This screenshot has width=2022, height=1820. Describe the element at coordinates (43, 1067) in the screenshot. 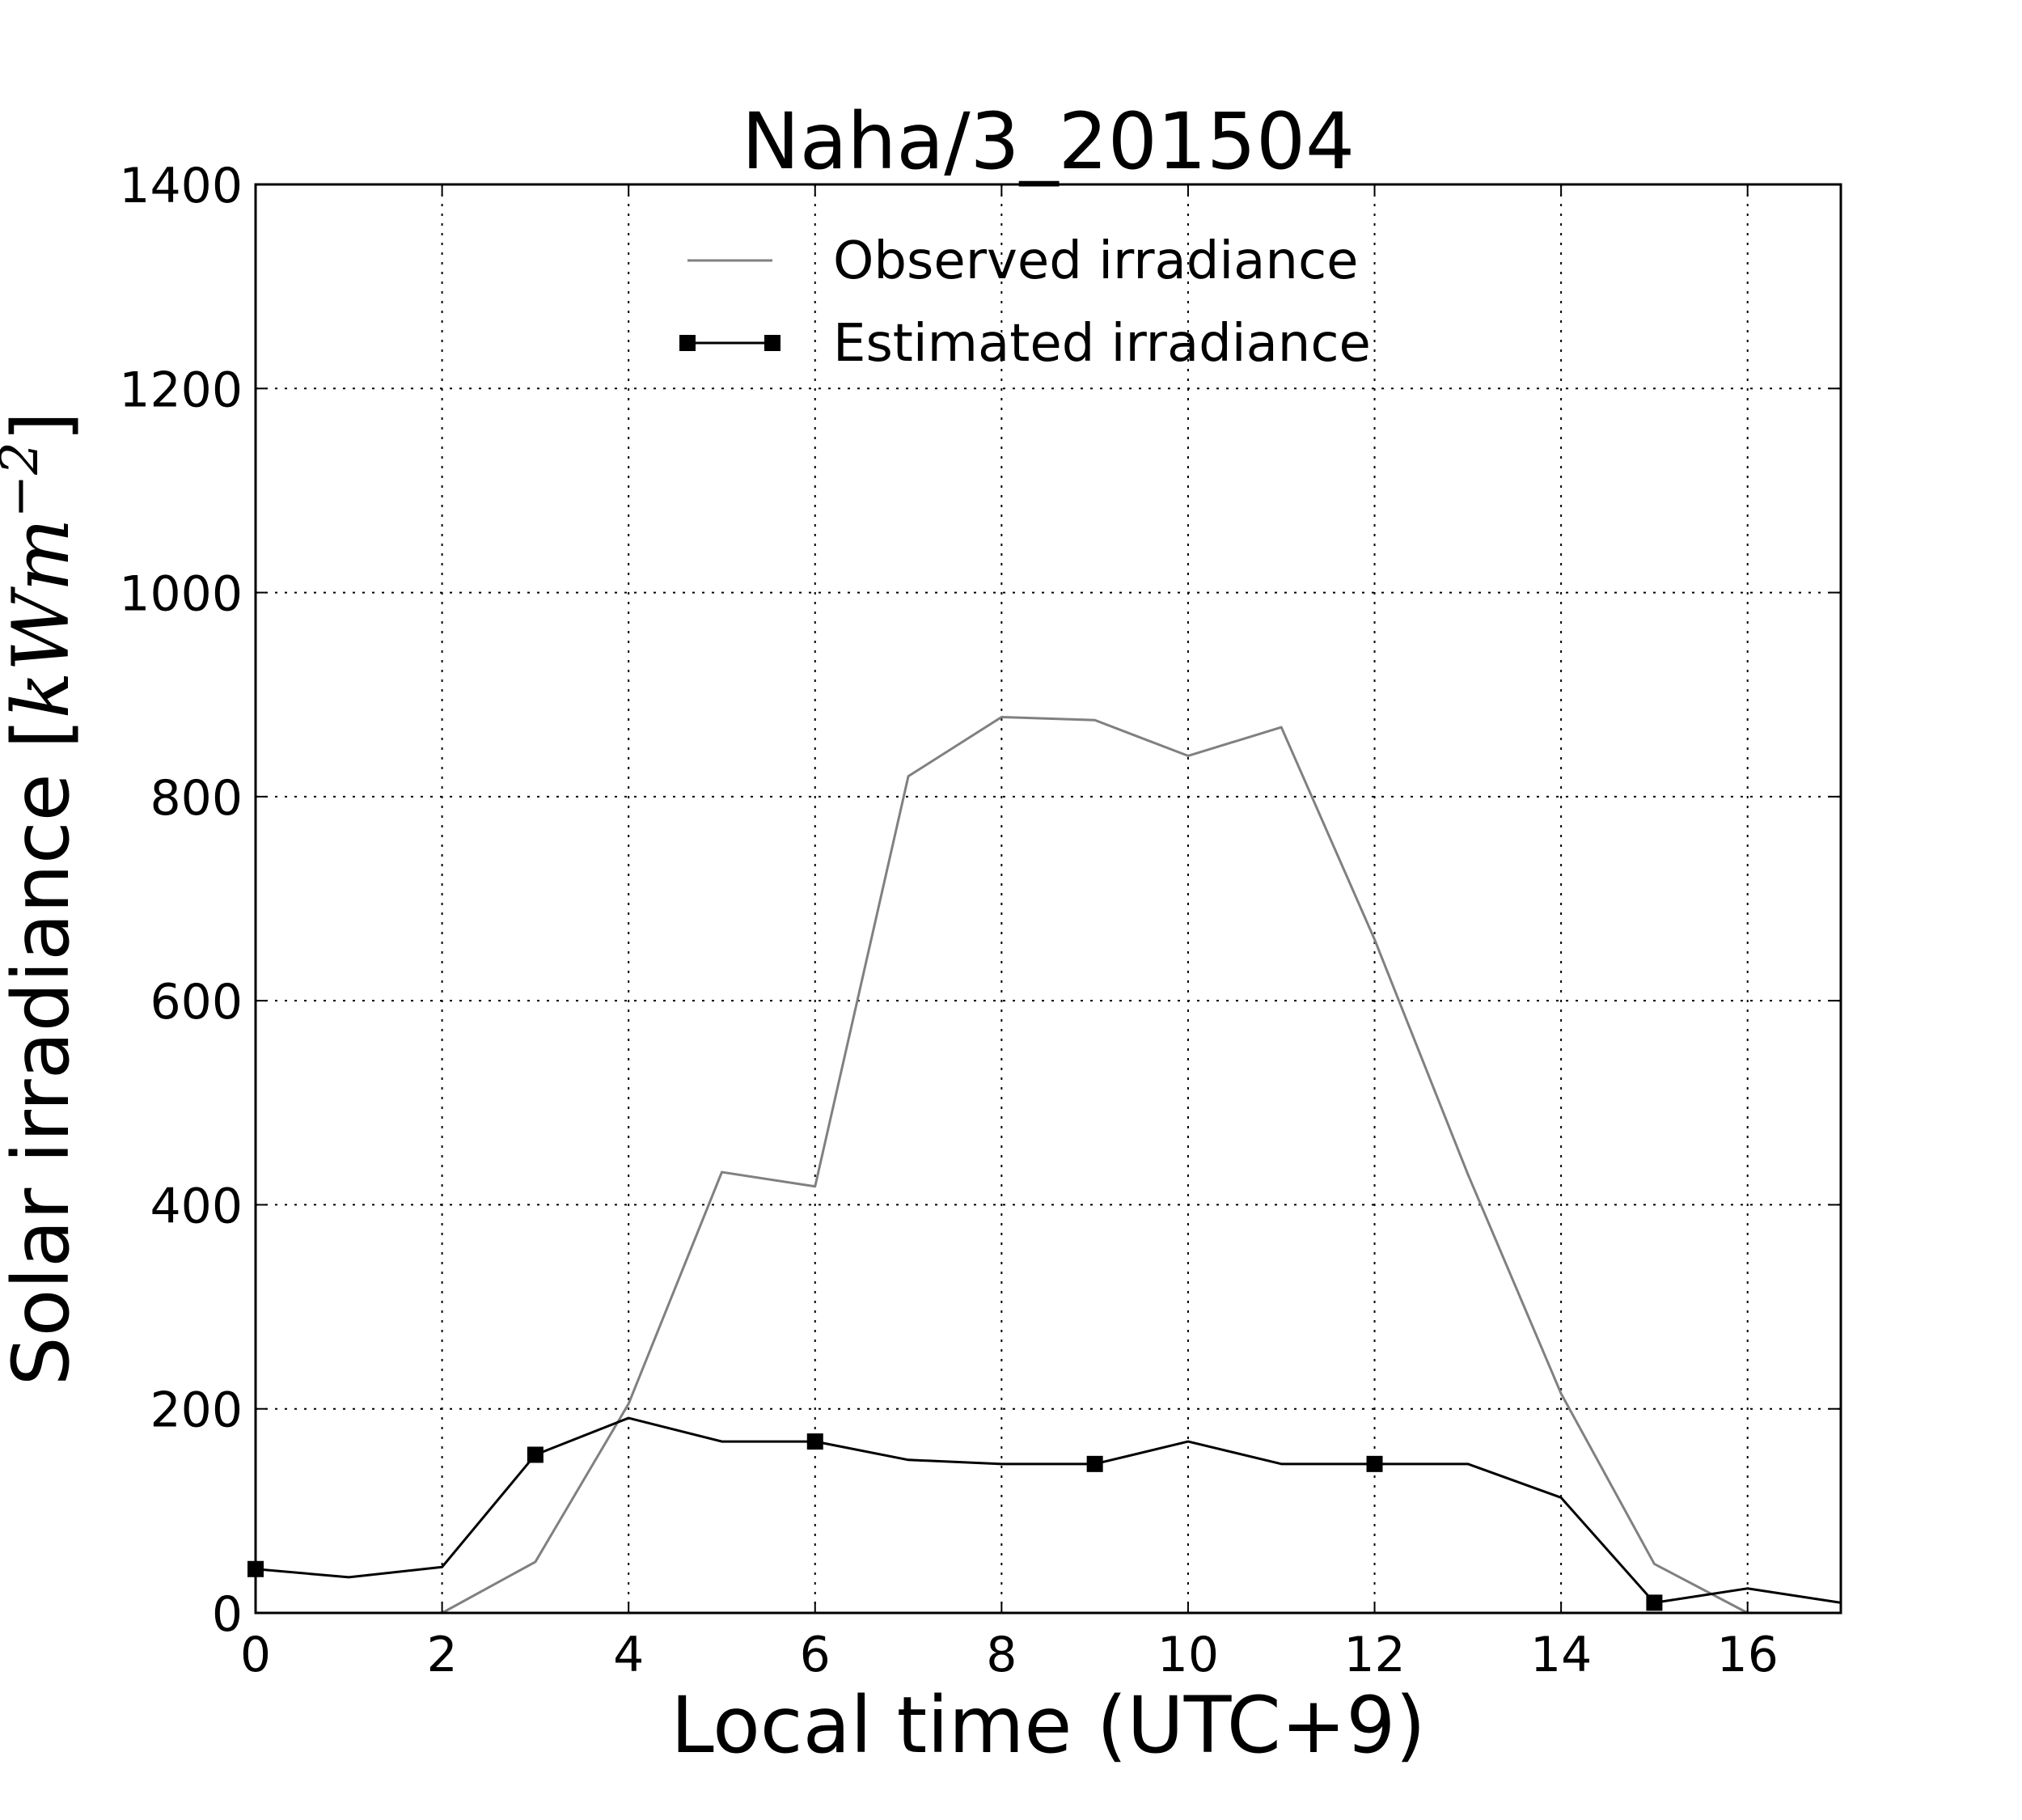

I see `y-axis-title-text: Solar irradiance` at that location.